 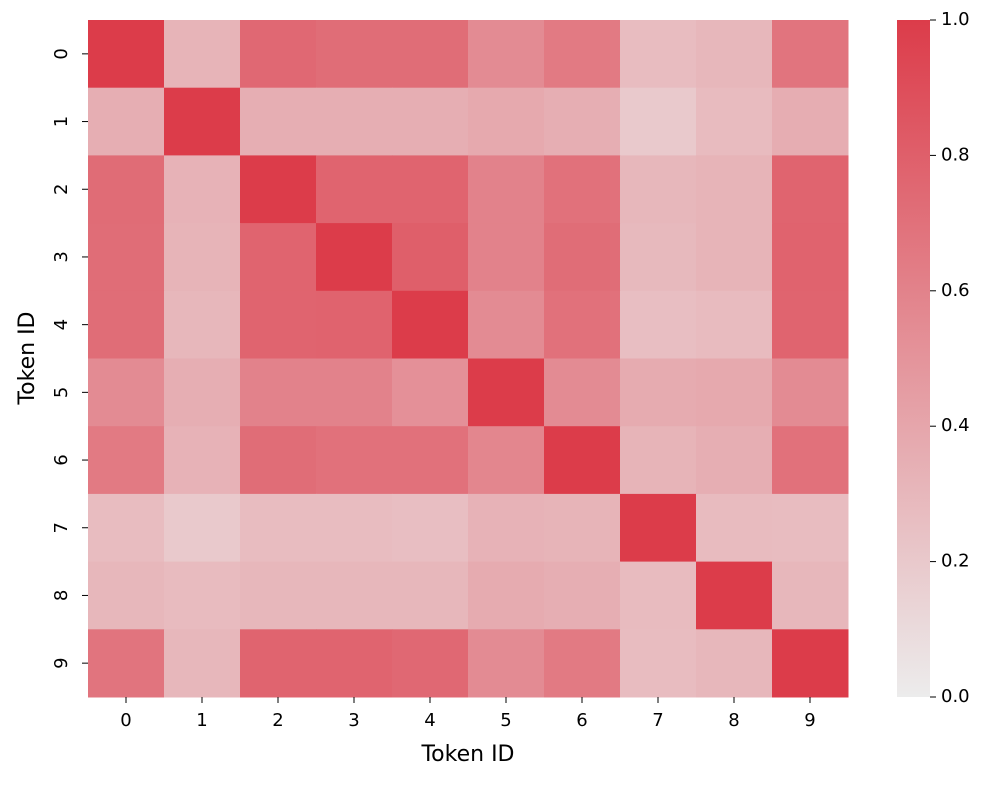 What do you see at coordinates (61, 662) in the screenshot?
I see `y-tick-label: 9` at bounding box center [61, 662].